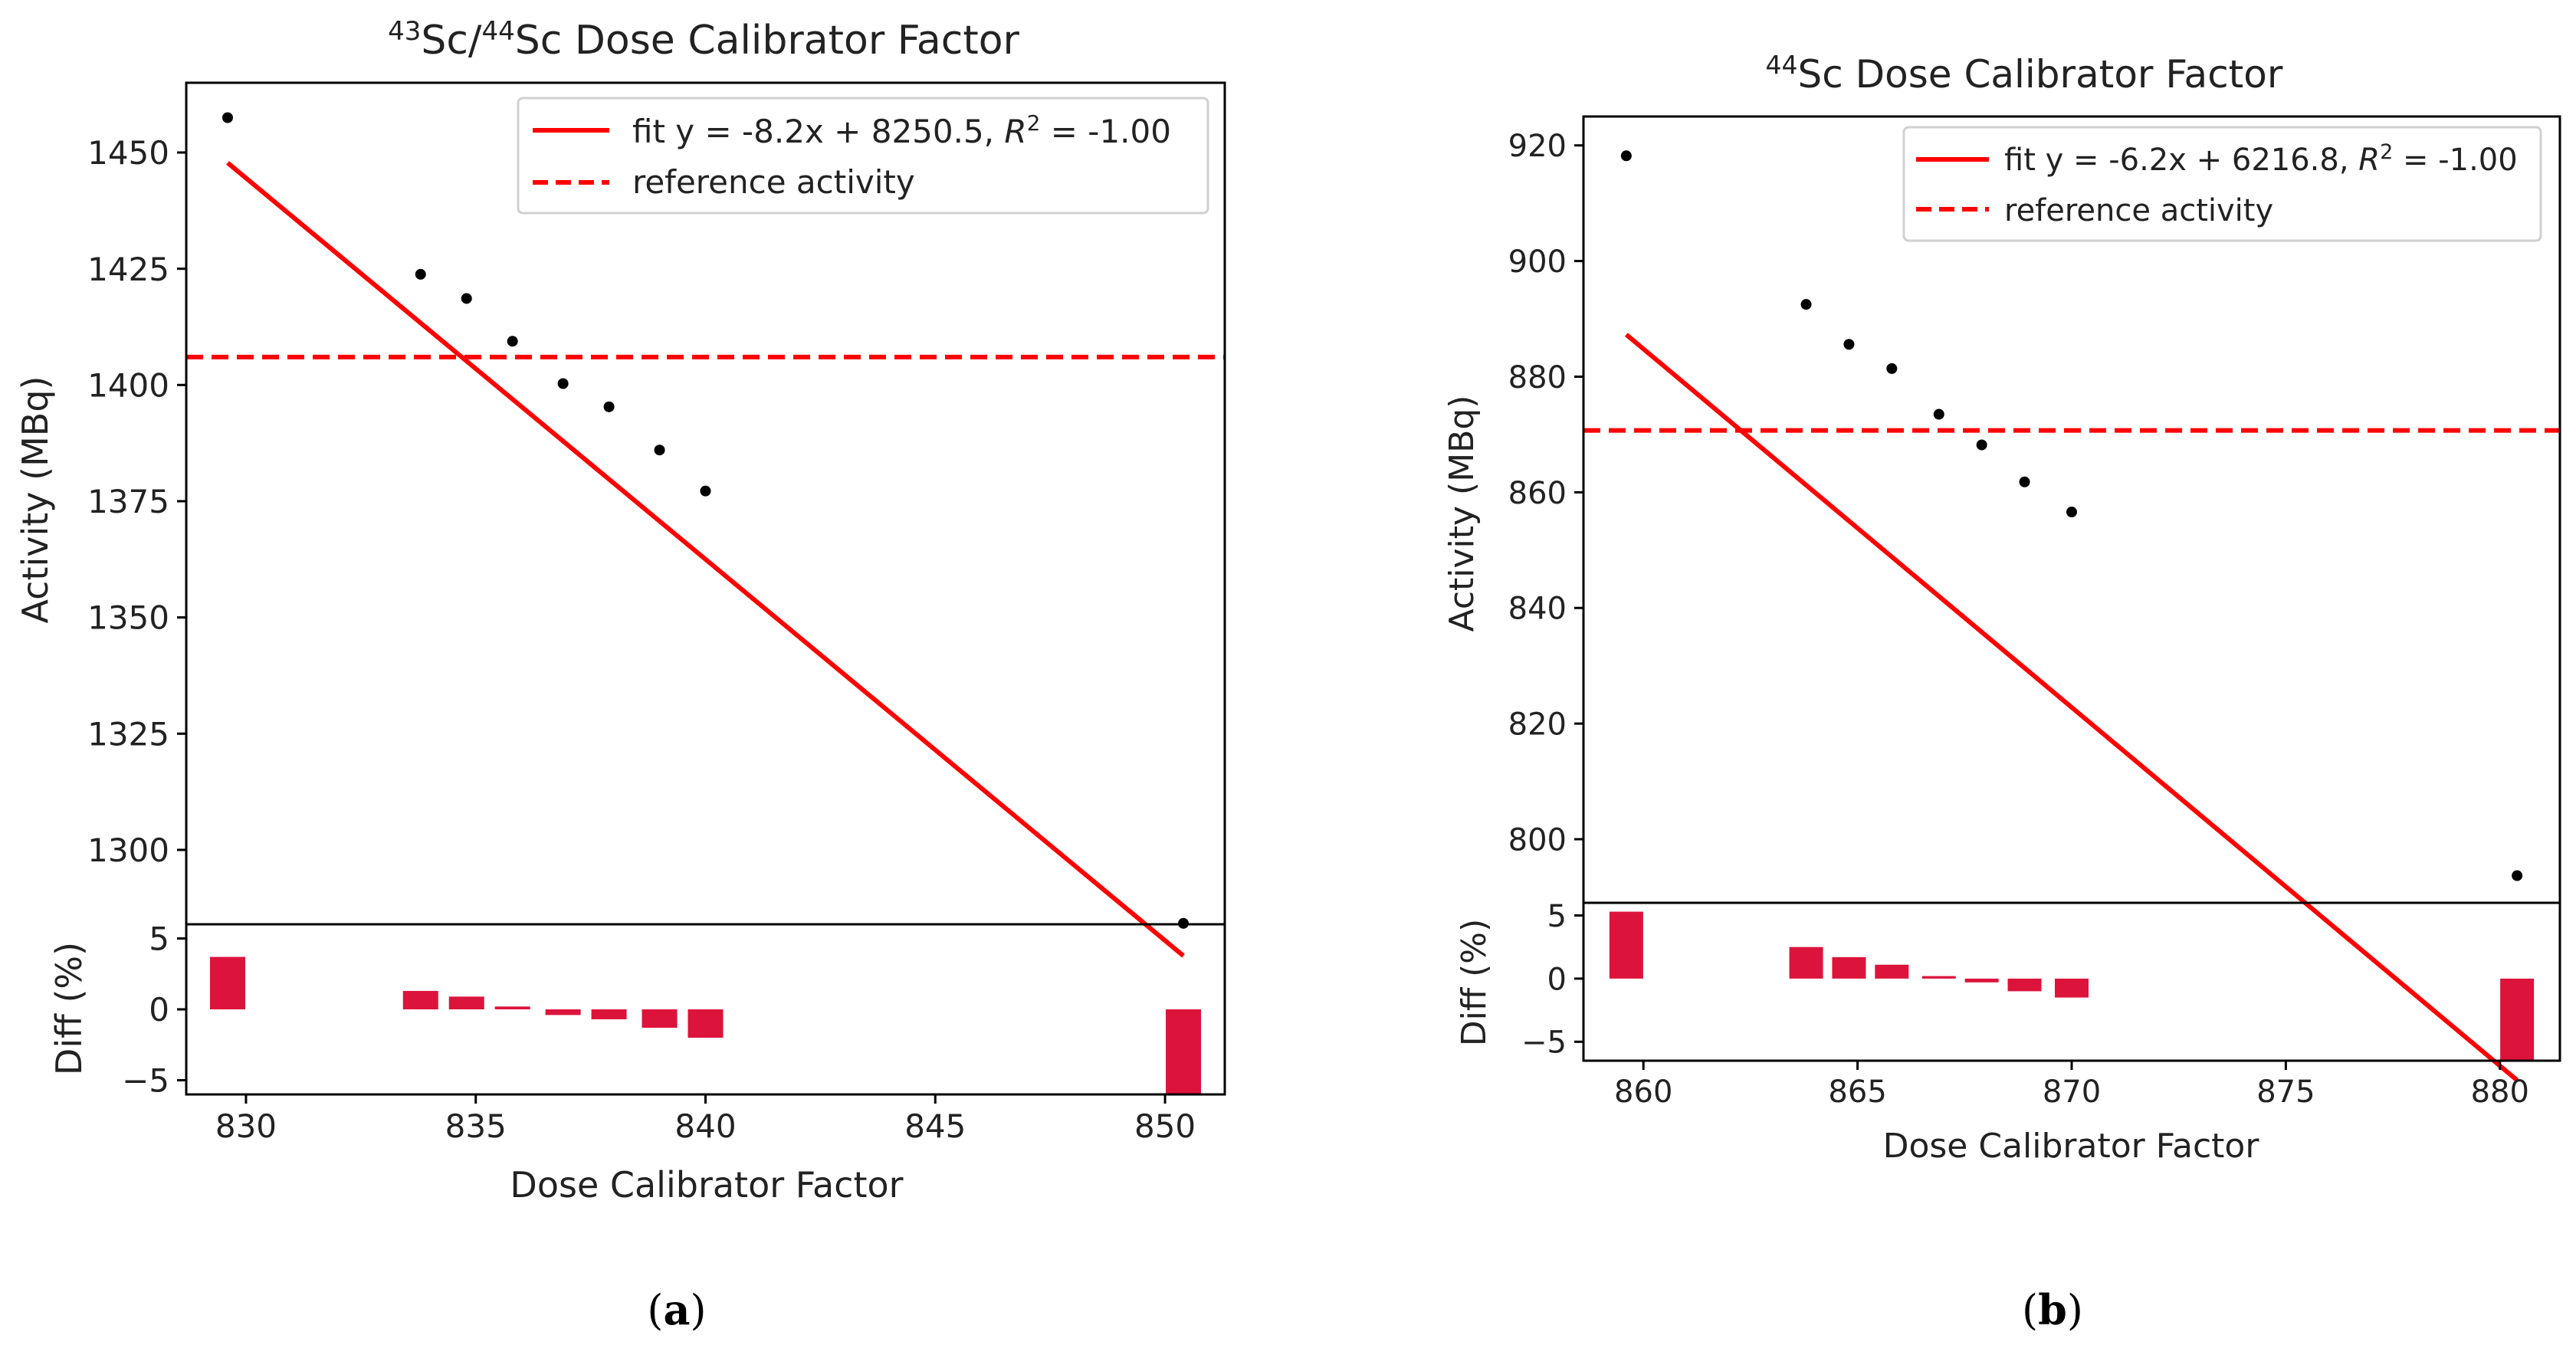  I want to click on panel-a-caption: (a), so click(676, 1310).